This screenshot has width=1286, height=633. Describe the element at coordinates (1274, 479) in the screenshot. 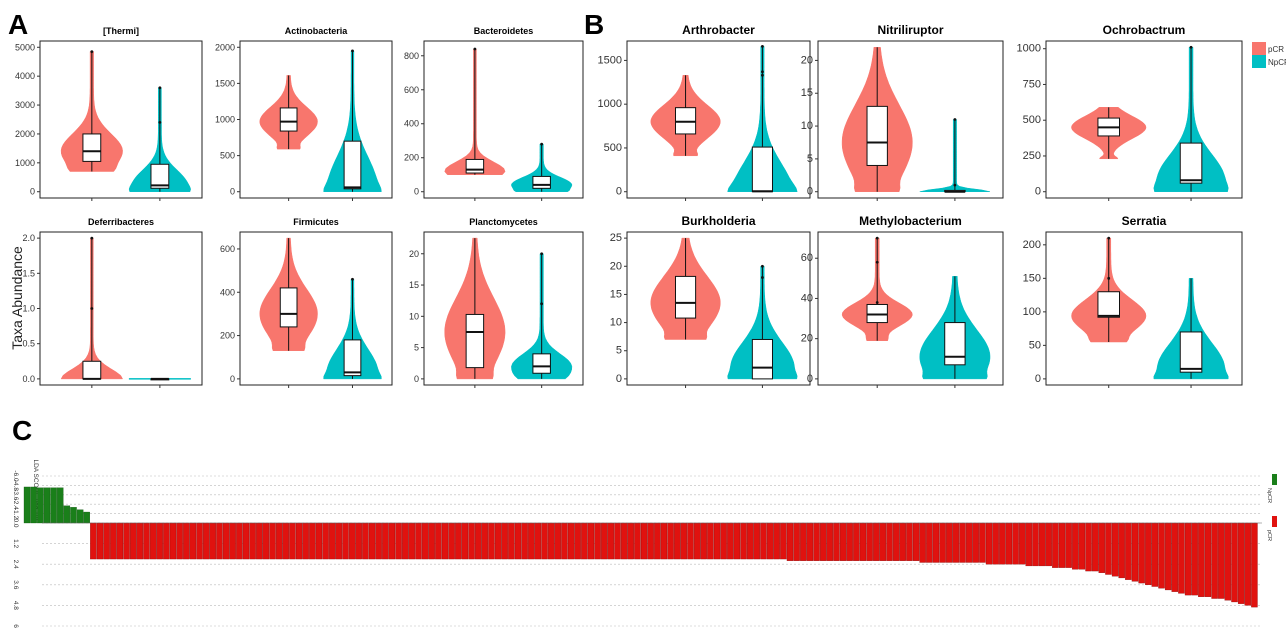

I see `lda-legend-swatch` at that location.